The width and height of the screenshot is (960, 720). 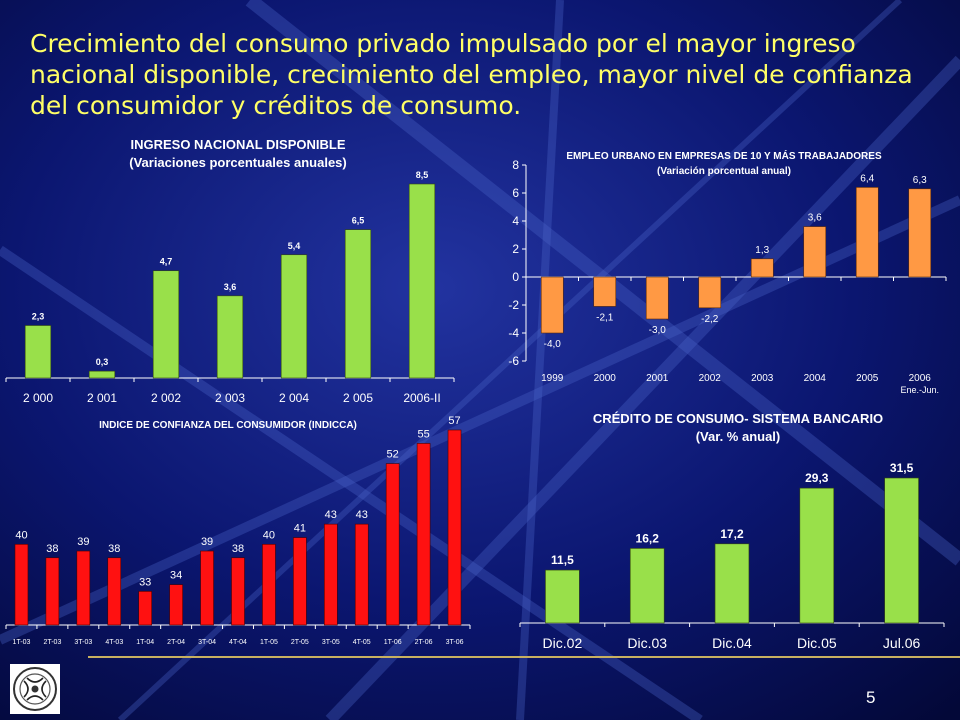 I want to click on category-label: 1T-05, so click(x=269, y=642).